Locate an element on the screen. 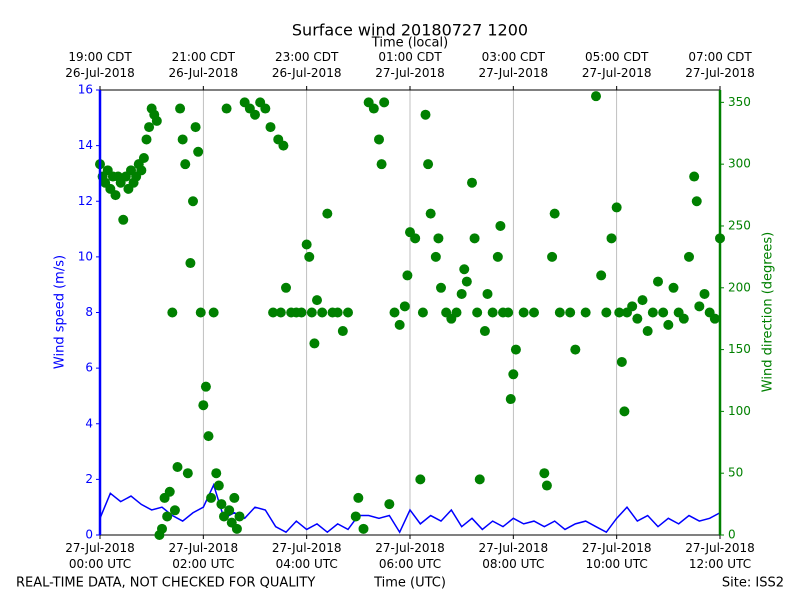 Image resolution: width=800 pixels, height=600 pixels. site-label: Site: ISS2 is located at coordinates (753, 583).